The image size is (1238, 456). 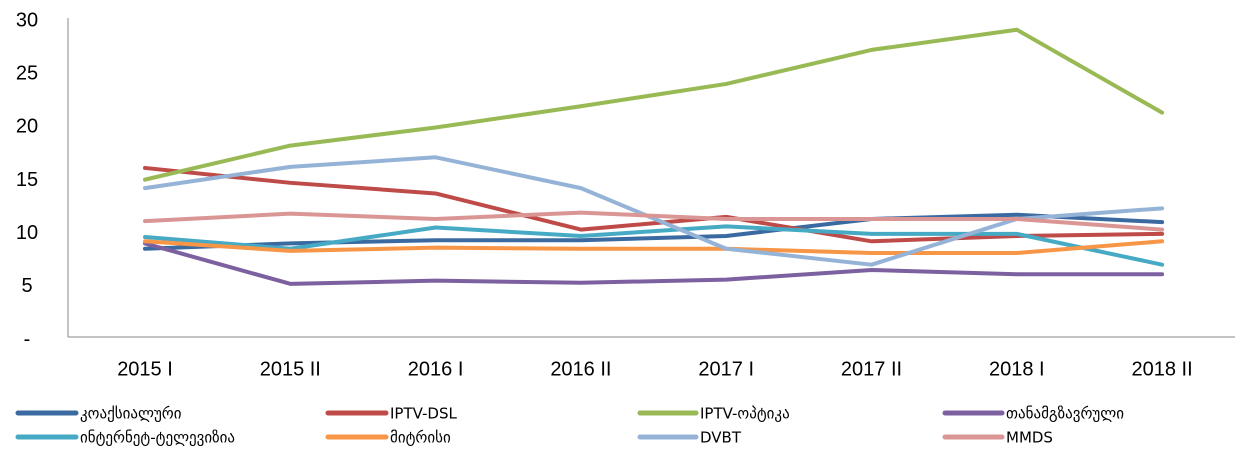 I want to click on x-tick-label: 2015 I, so click(x=145, y=369).